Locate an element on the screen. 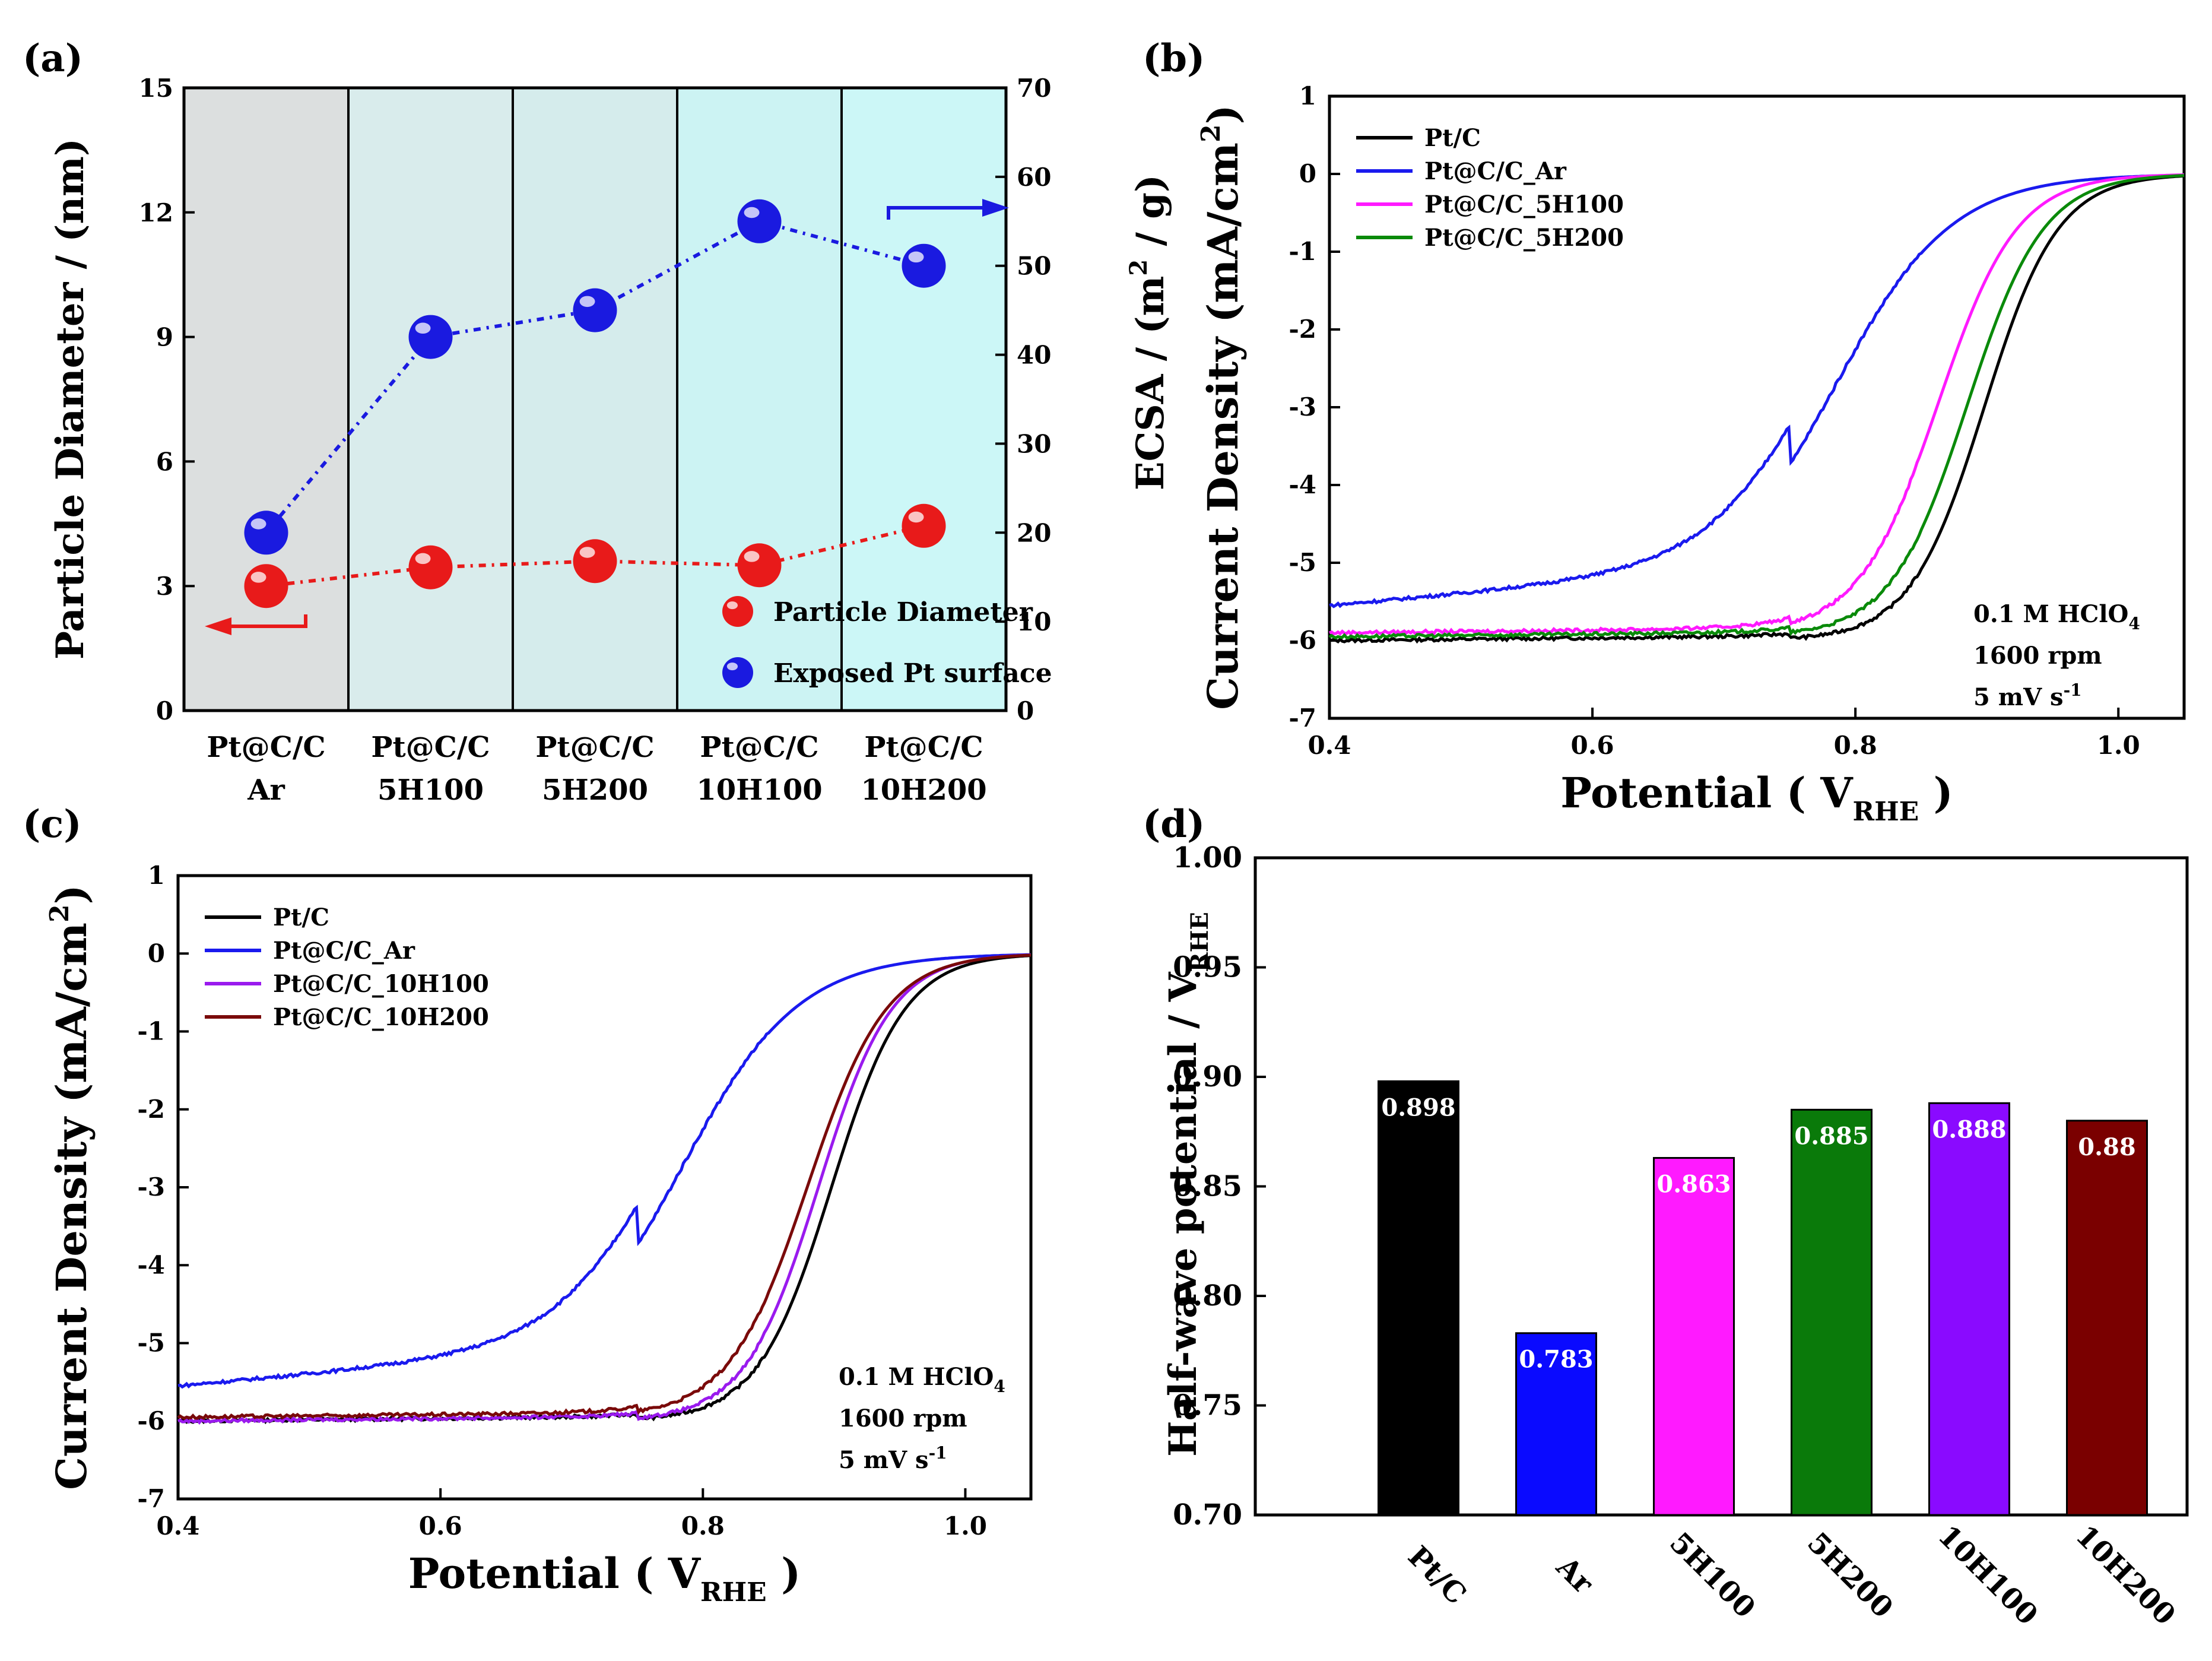 Image resolution: width=2212 pixels, height=1661 pixels. y-axis-label: Half-wave potential / VRHE is located at coordinates (1187, 1184).